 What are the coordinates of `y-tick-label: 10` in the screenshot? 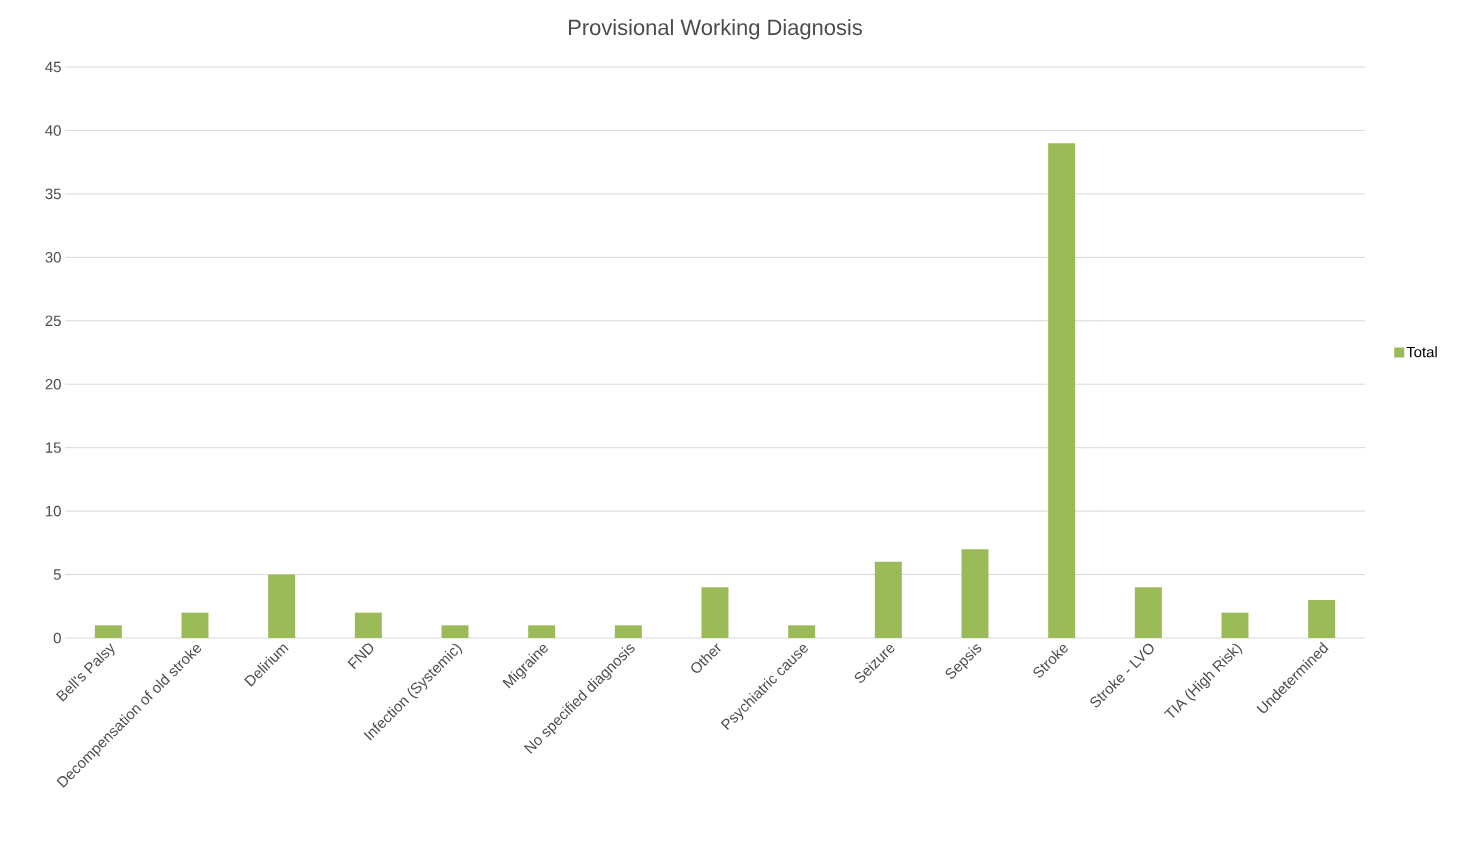 It's located at (53, 511).